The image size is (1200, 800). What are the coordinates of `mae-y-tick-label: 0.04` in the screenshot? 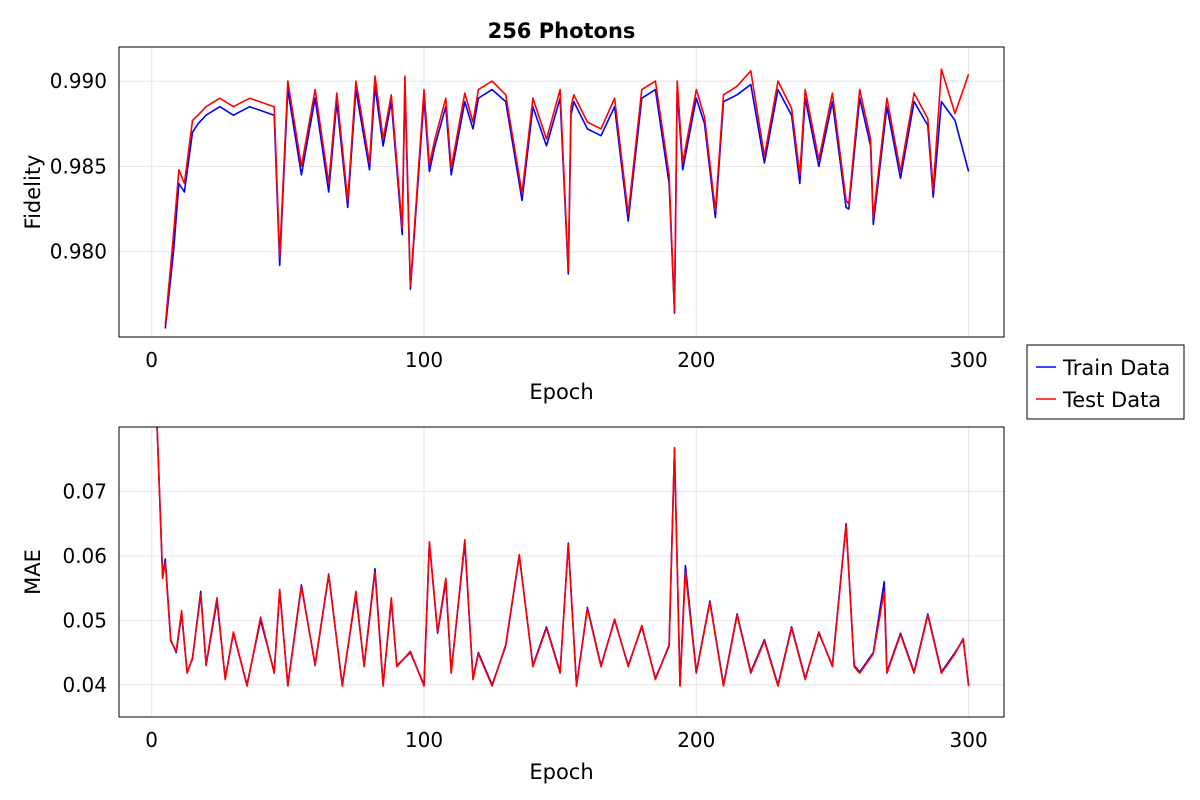 It's located at (84, 685).